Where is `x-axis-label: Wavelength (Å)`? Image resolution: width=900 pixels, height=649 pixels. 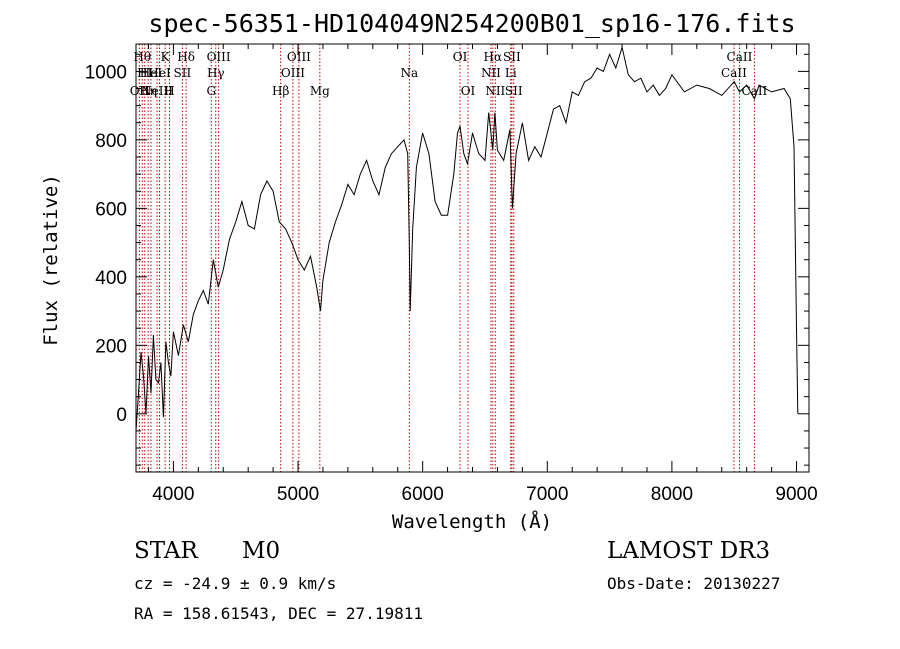
x-axis-label: Wavelength (Å) is located at coordinates (472, 521).